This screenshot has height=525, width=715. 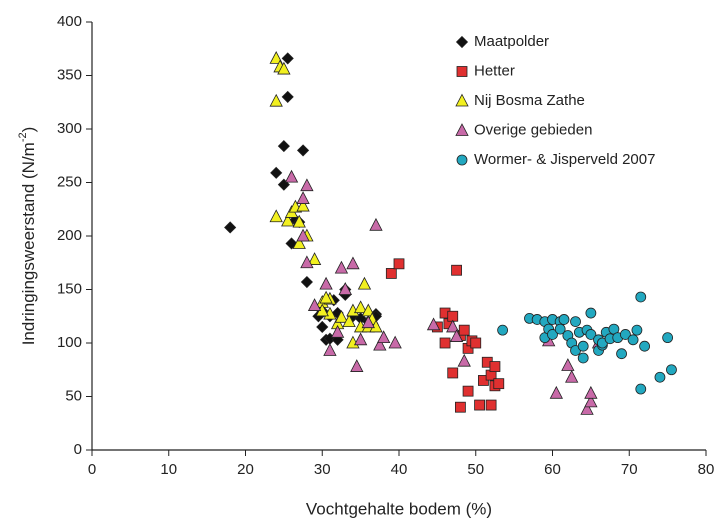 I want to click on y-tick-label: 400, so click(x=69, y=21).